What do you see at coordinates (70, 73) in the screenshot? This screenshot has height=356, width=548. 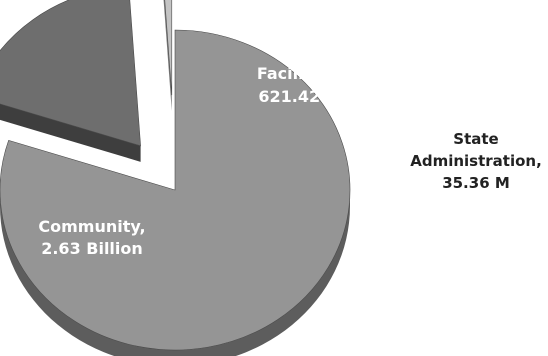 I see `pie-slice-state-facilities` at bounding box center [70, 73].